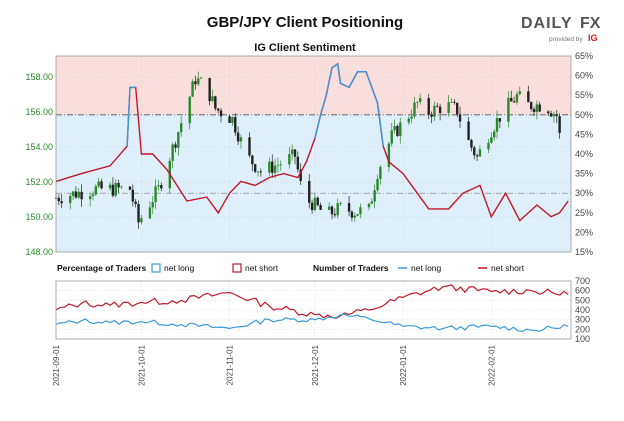 The width and height of the screenshot is (624, 421). Describe the element at coordinates (584, 232) in the screenshot. I see `percentage-tick: 20%` at that location.